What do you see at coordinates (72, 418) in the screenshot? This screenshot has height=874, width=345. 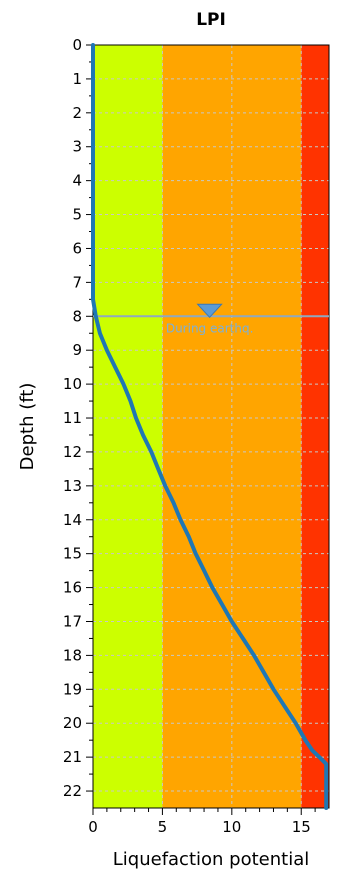 I see `y-tick-label-11: 11` at bounding box center [72, 418].